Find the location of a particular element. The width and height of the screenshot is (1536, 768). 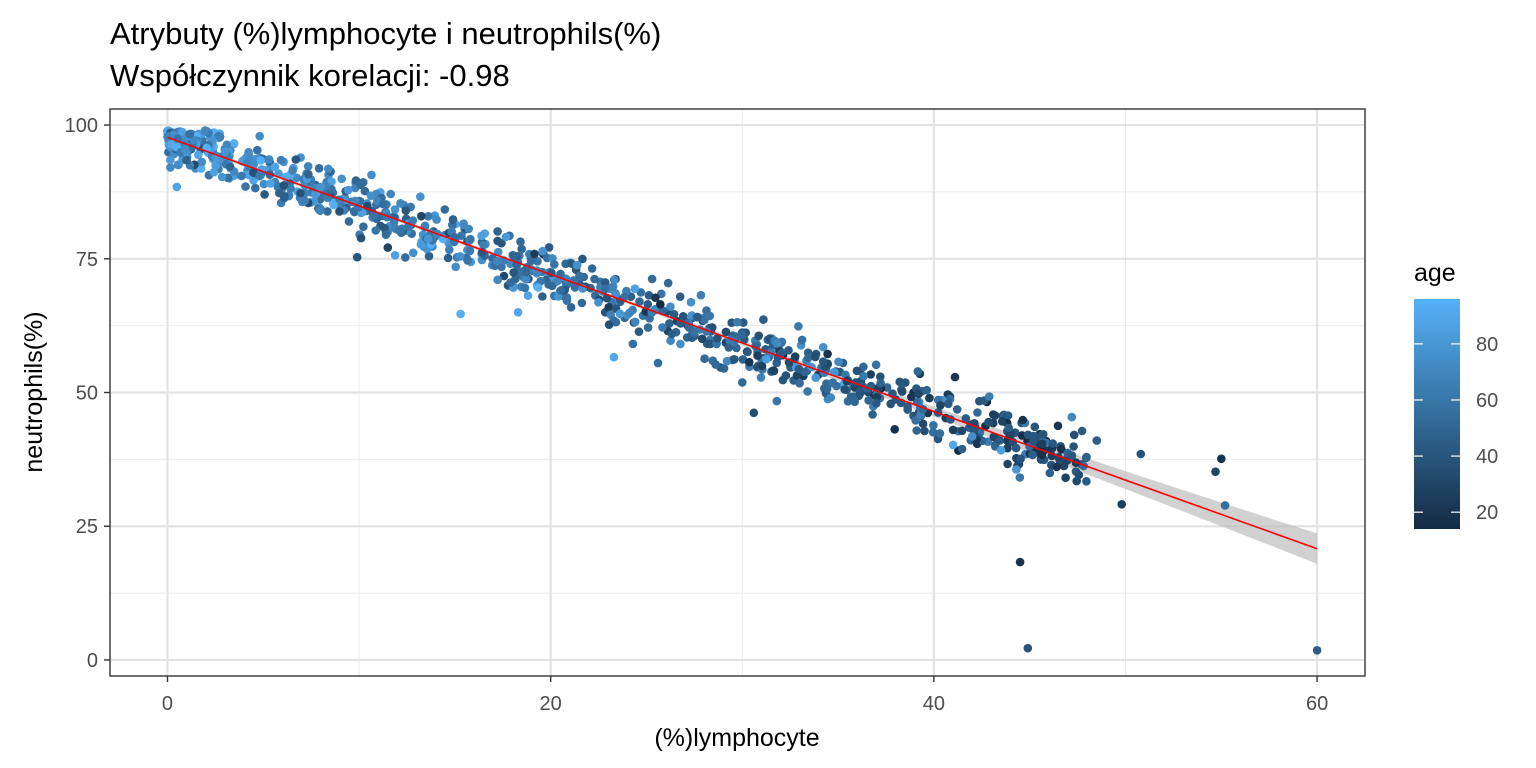

legend-tick-label: 80 is located at coordinates (1487, 345).